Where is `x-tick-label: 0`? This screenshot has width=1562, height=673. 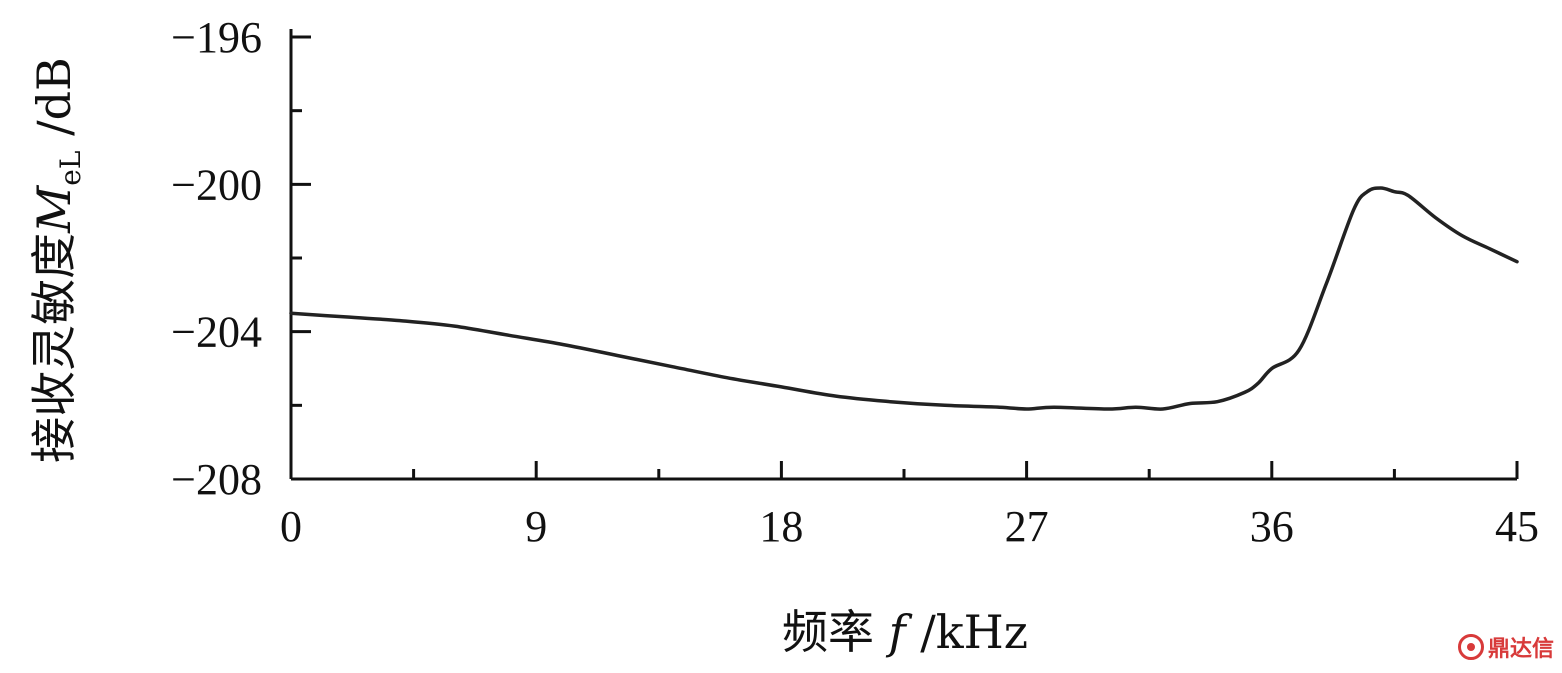
x-tick-label: 0 is located at coordinates (291, 526).